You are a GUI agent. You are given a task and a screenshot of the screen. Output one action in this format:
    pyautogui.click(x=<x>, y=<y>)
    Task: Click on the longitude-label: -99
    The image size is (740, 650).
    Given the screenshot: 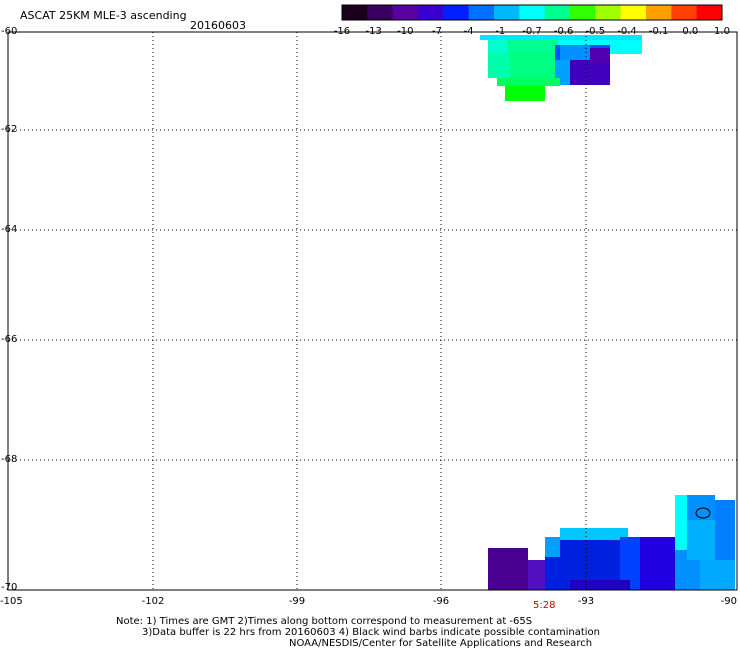 What is the action you would take?
    pyautogui.click(x=297, y=601)
    